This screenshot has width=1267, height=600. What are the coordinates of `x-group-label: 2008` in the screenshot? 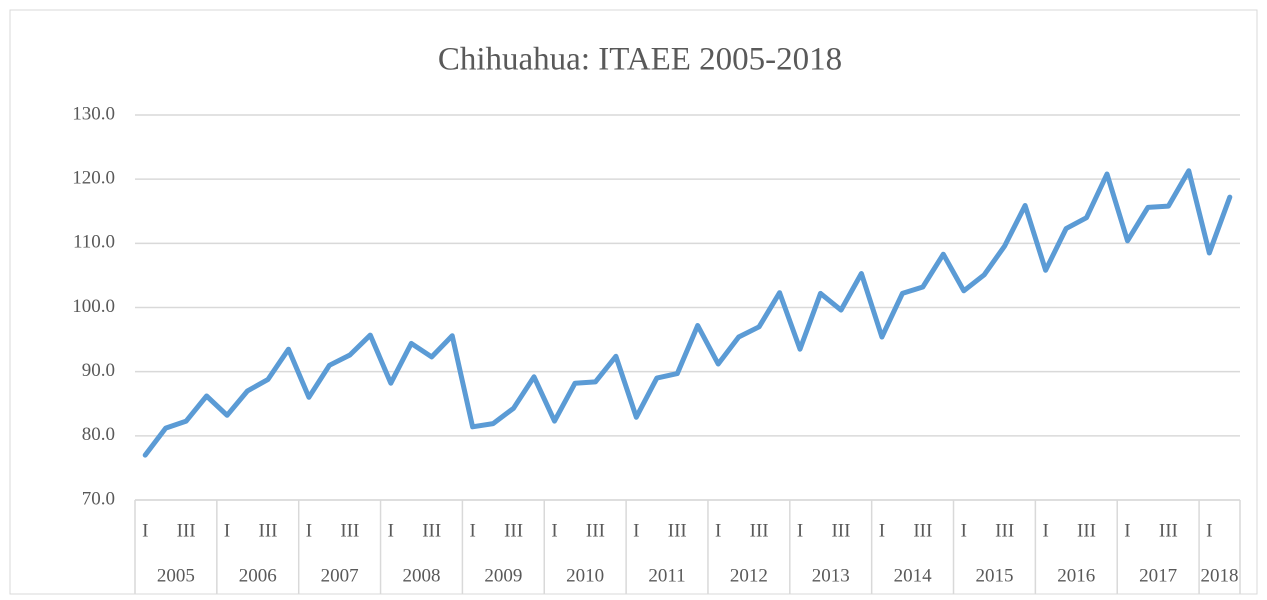 It's located at (421, 575).